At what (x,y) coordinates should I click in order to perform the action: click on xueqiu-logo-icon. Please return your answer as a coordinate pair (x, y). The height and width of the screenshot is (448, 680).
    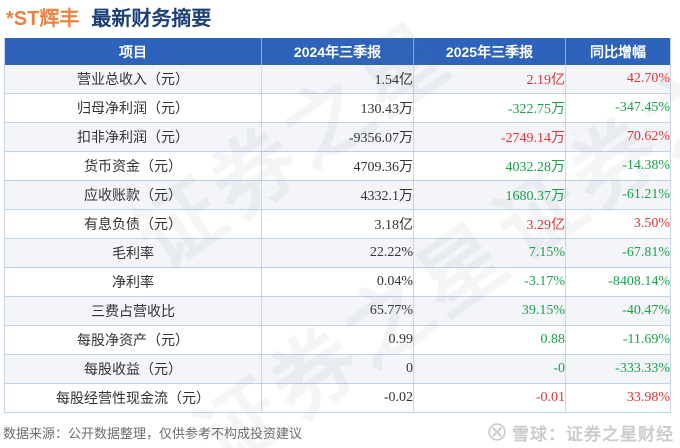
    Looking at the image, I should click on (497, 432).